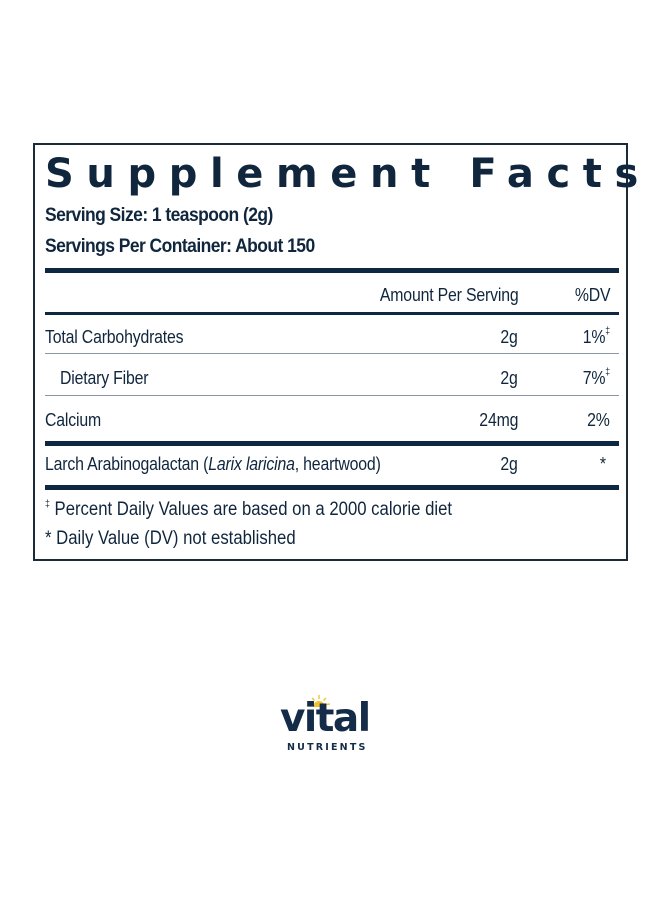 Image resolution: width=660 pixels, height=900 pixels. I want to click on vital-nutrients-logo: vital NUTRIENTS, so click(330, 727).